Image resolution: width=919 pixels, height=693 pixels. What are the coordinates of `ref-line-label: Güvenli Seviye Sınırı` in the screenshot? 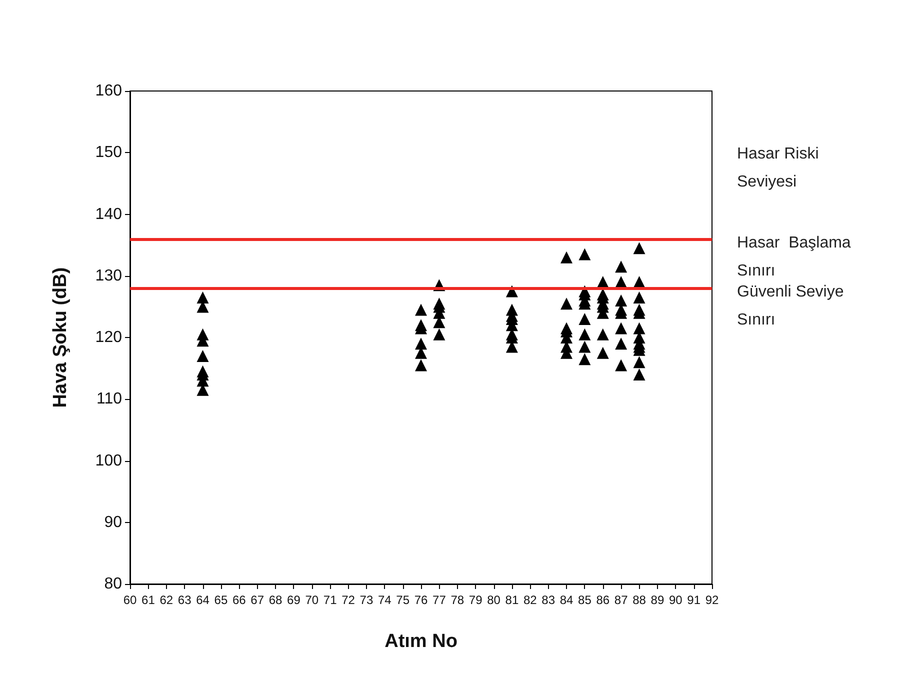 It's located at (792, 306).